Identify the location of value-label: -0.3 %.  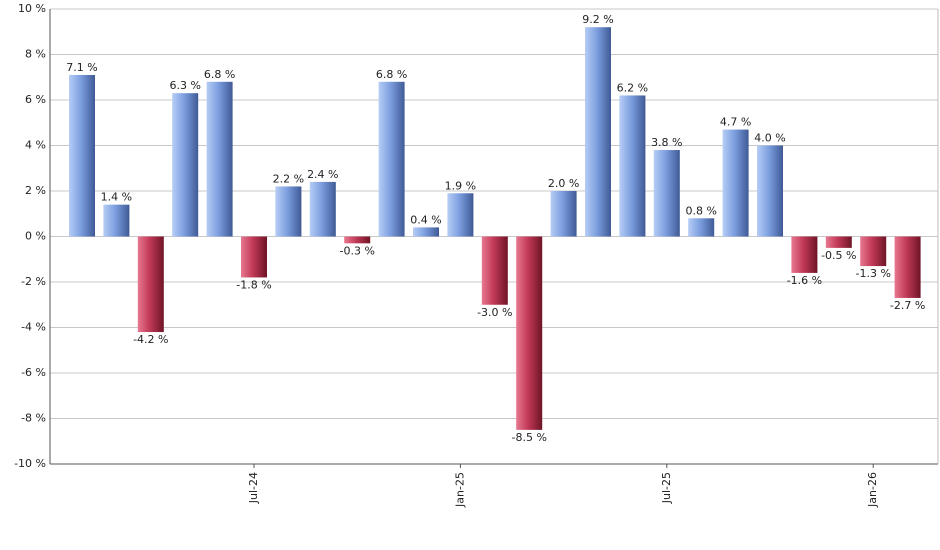
(356, 250).